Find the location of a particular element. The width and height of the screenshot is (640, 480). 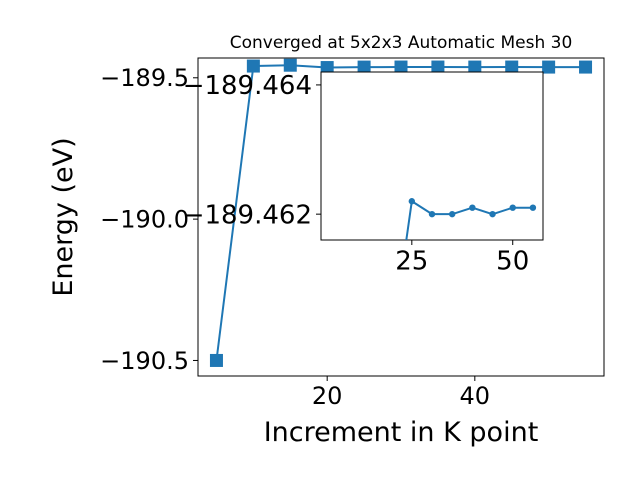

main-x-tick-label: 20 is located at coordinates (327, 396).